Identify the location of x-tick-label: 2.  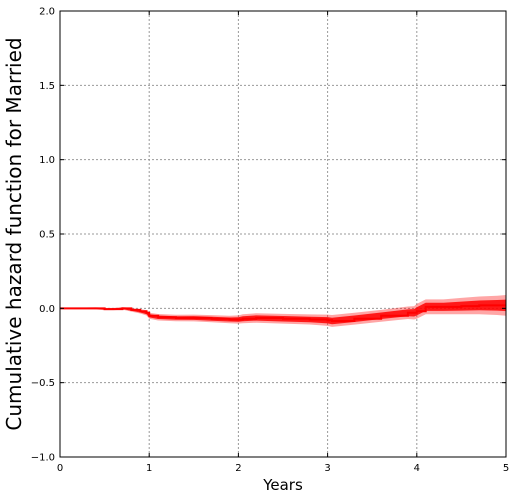
(238, 468).